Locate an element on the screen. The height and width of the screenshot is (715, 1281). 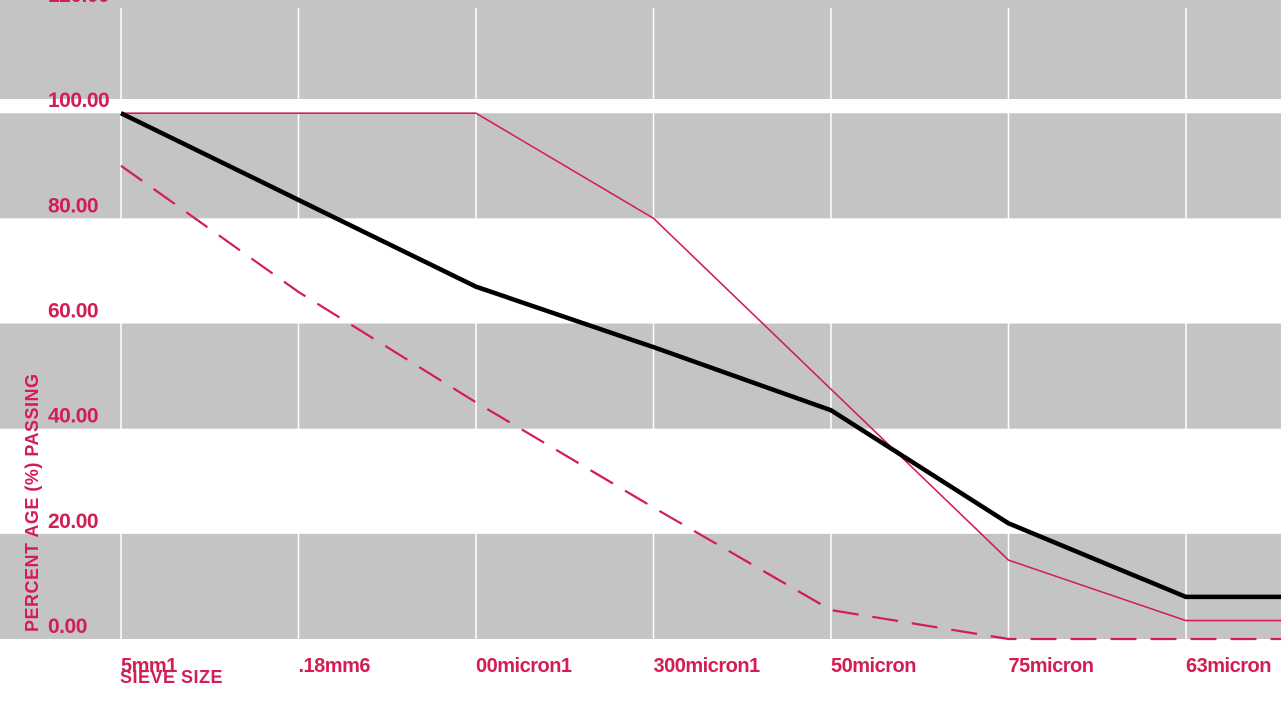
x-tick-label: 5mm1 is located at coordinates (149, 666).